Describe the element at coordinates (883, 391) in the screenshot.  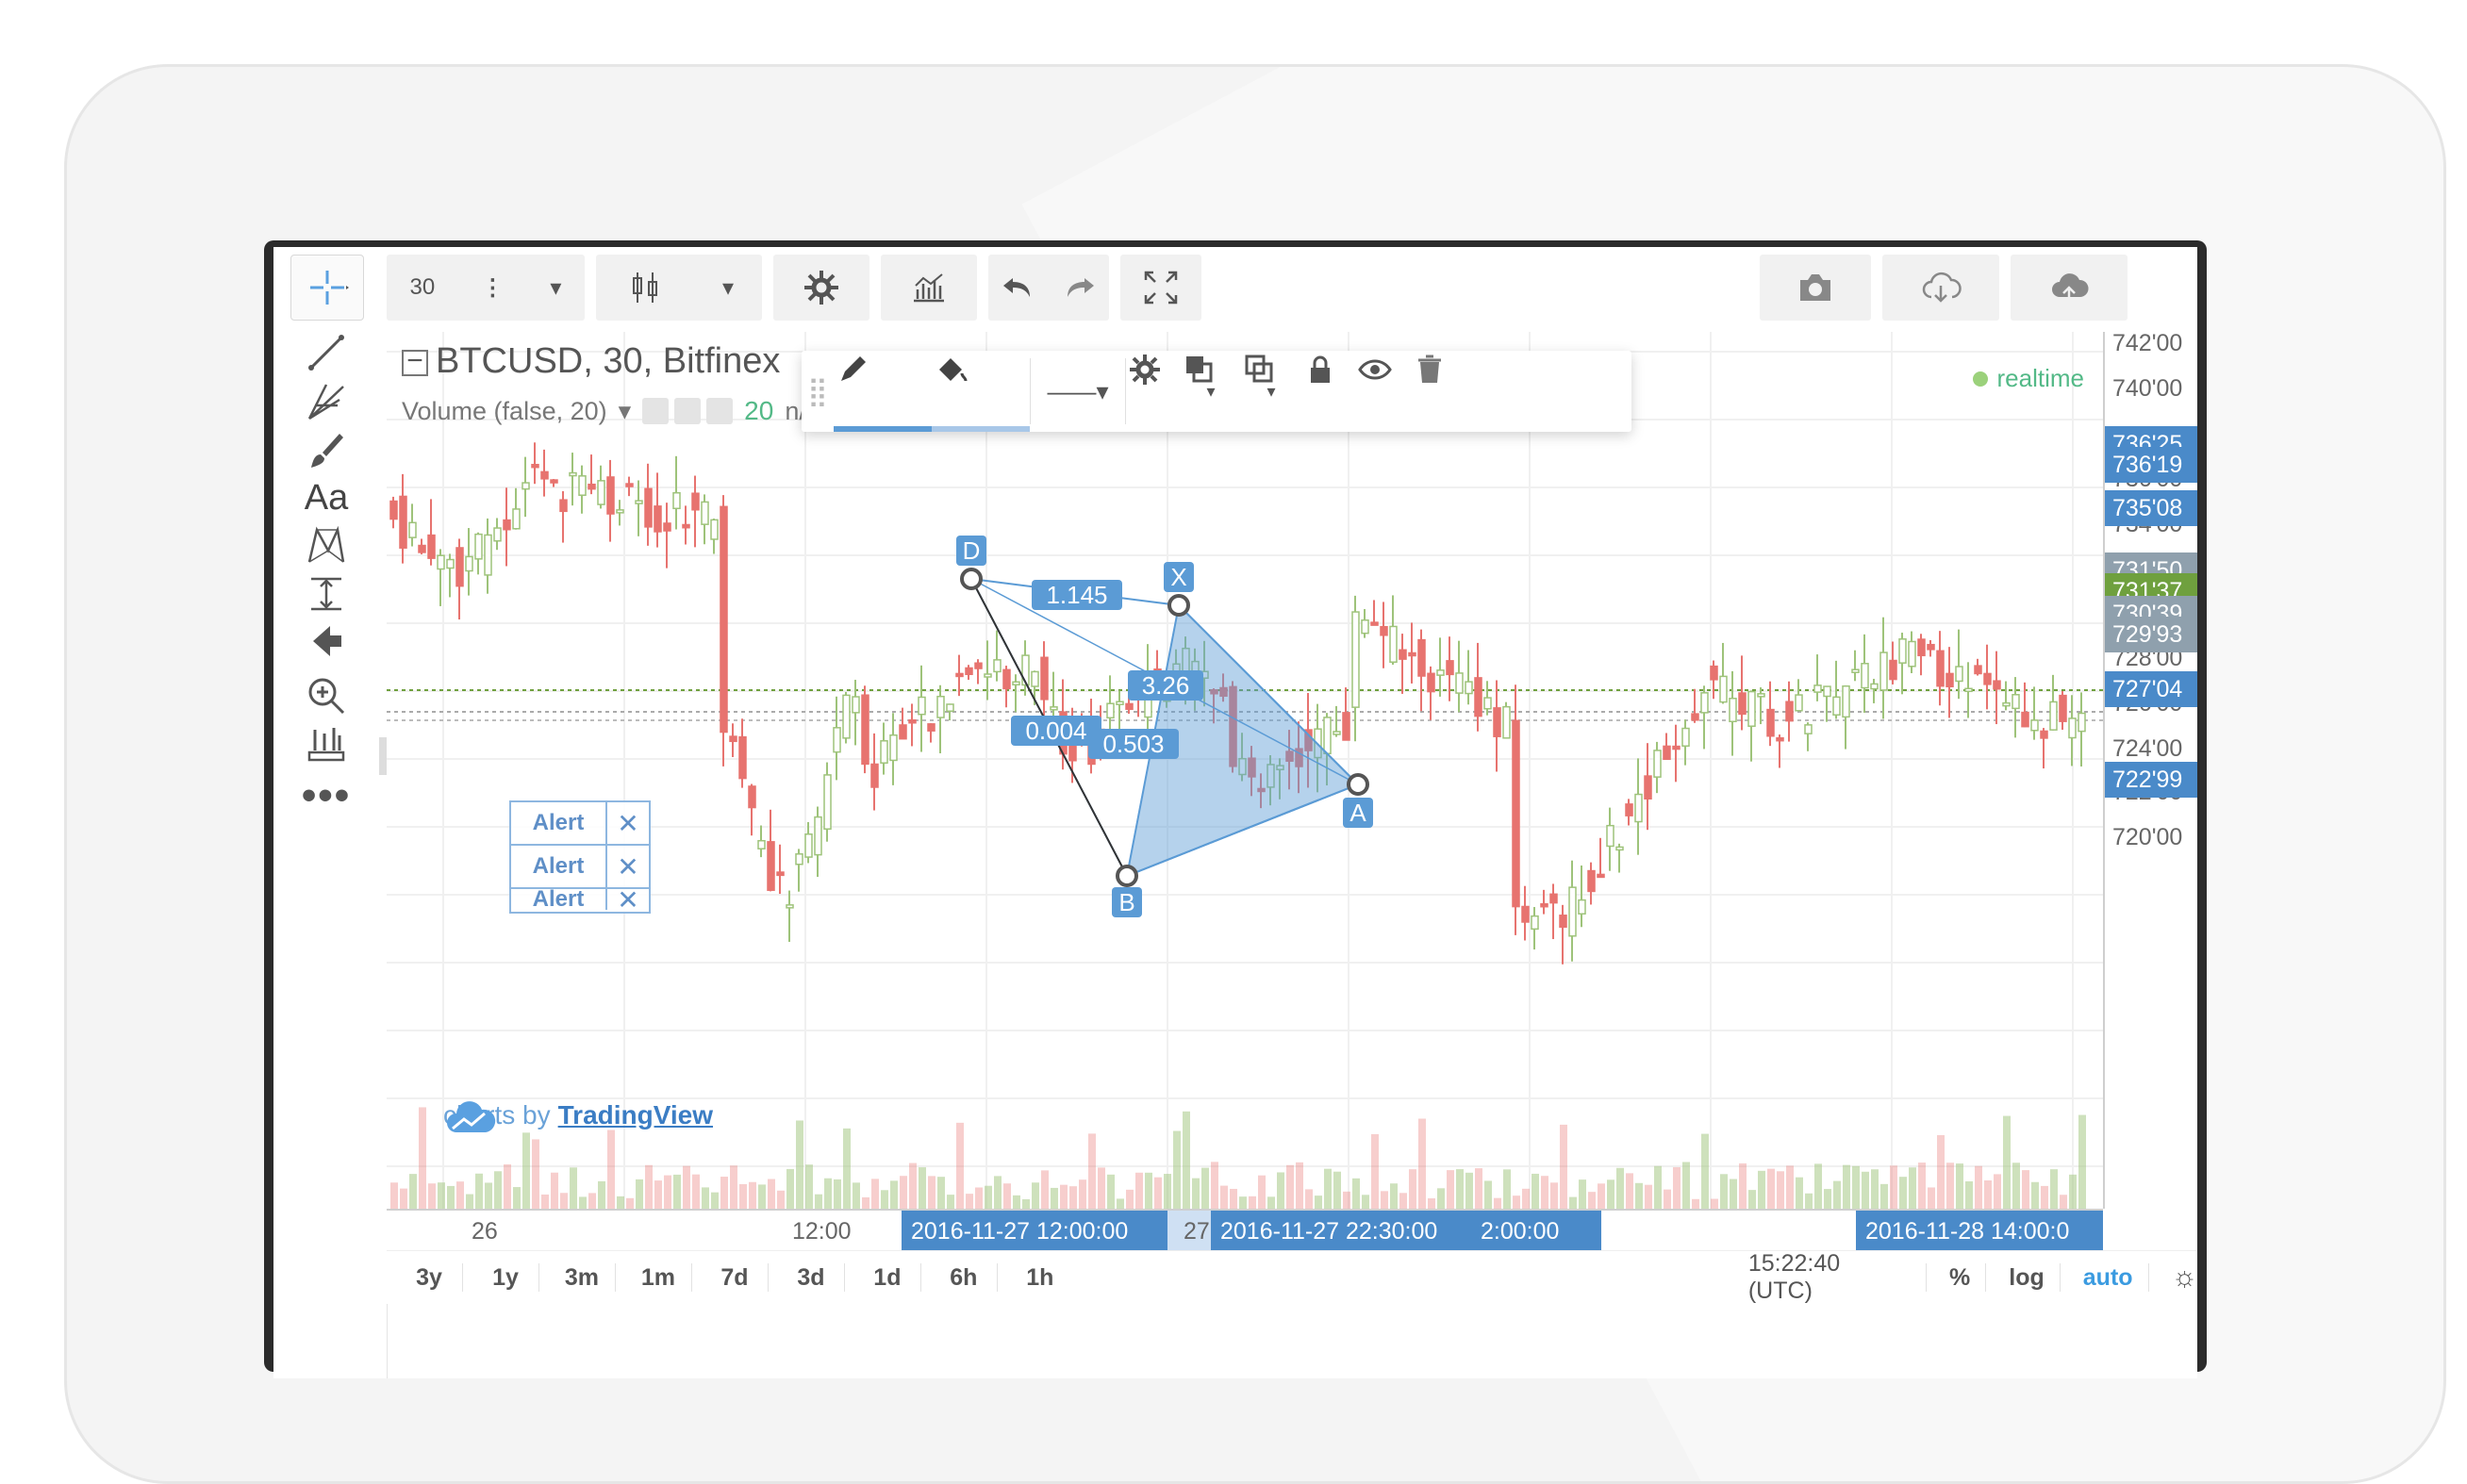
I see `line-color-button` at that location.